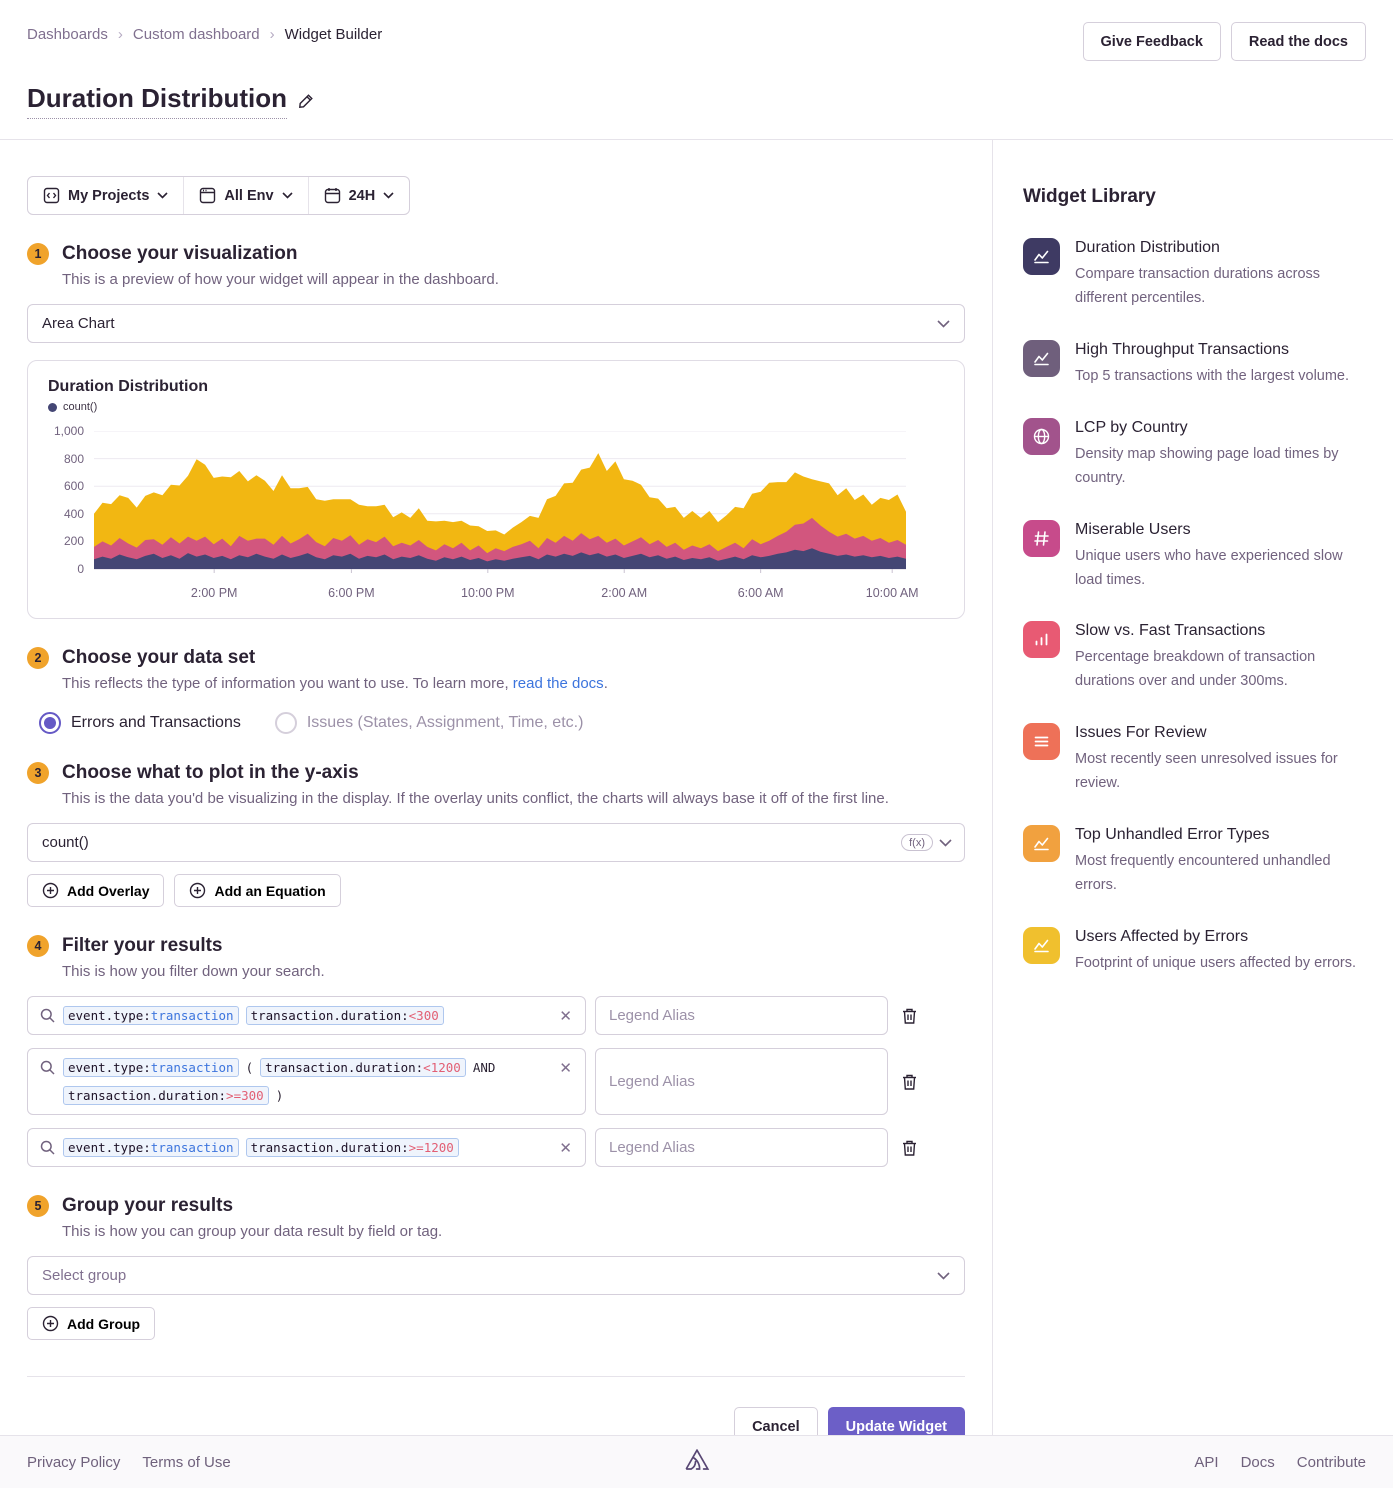 Image resolution: width=1393 pixels, height=1488 pixels. Describe the element at coordinates (198, 890) in the screenshot. I see `plus-circle-icon` at that location.